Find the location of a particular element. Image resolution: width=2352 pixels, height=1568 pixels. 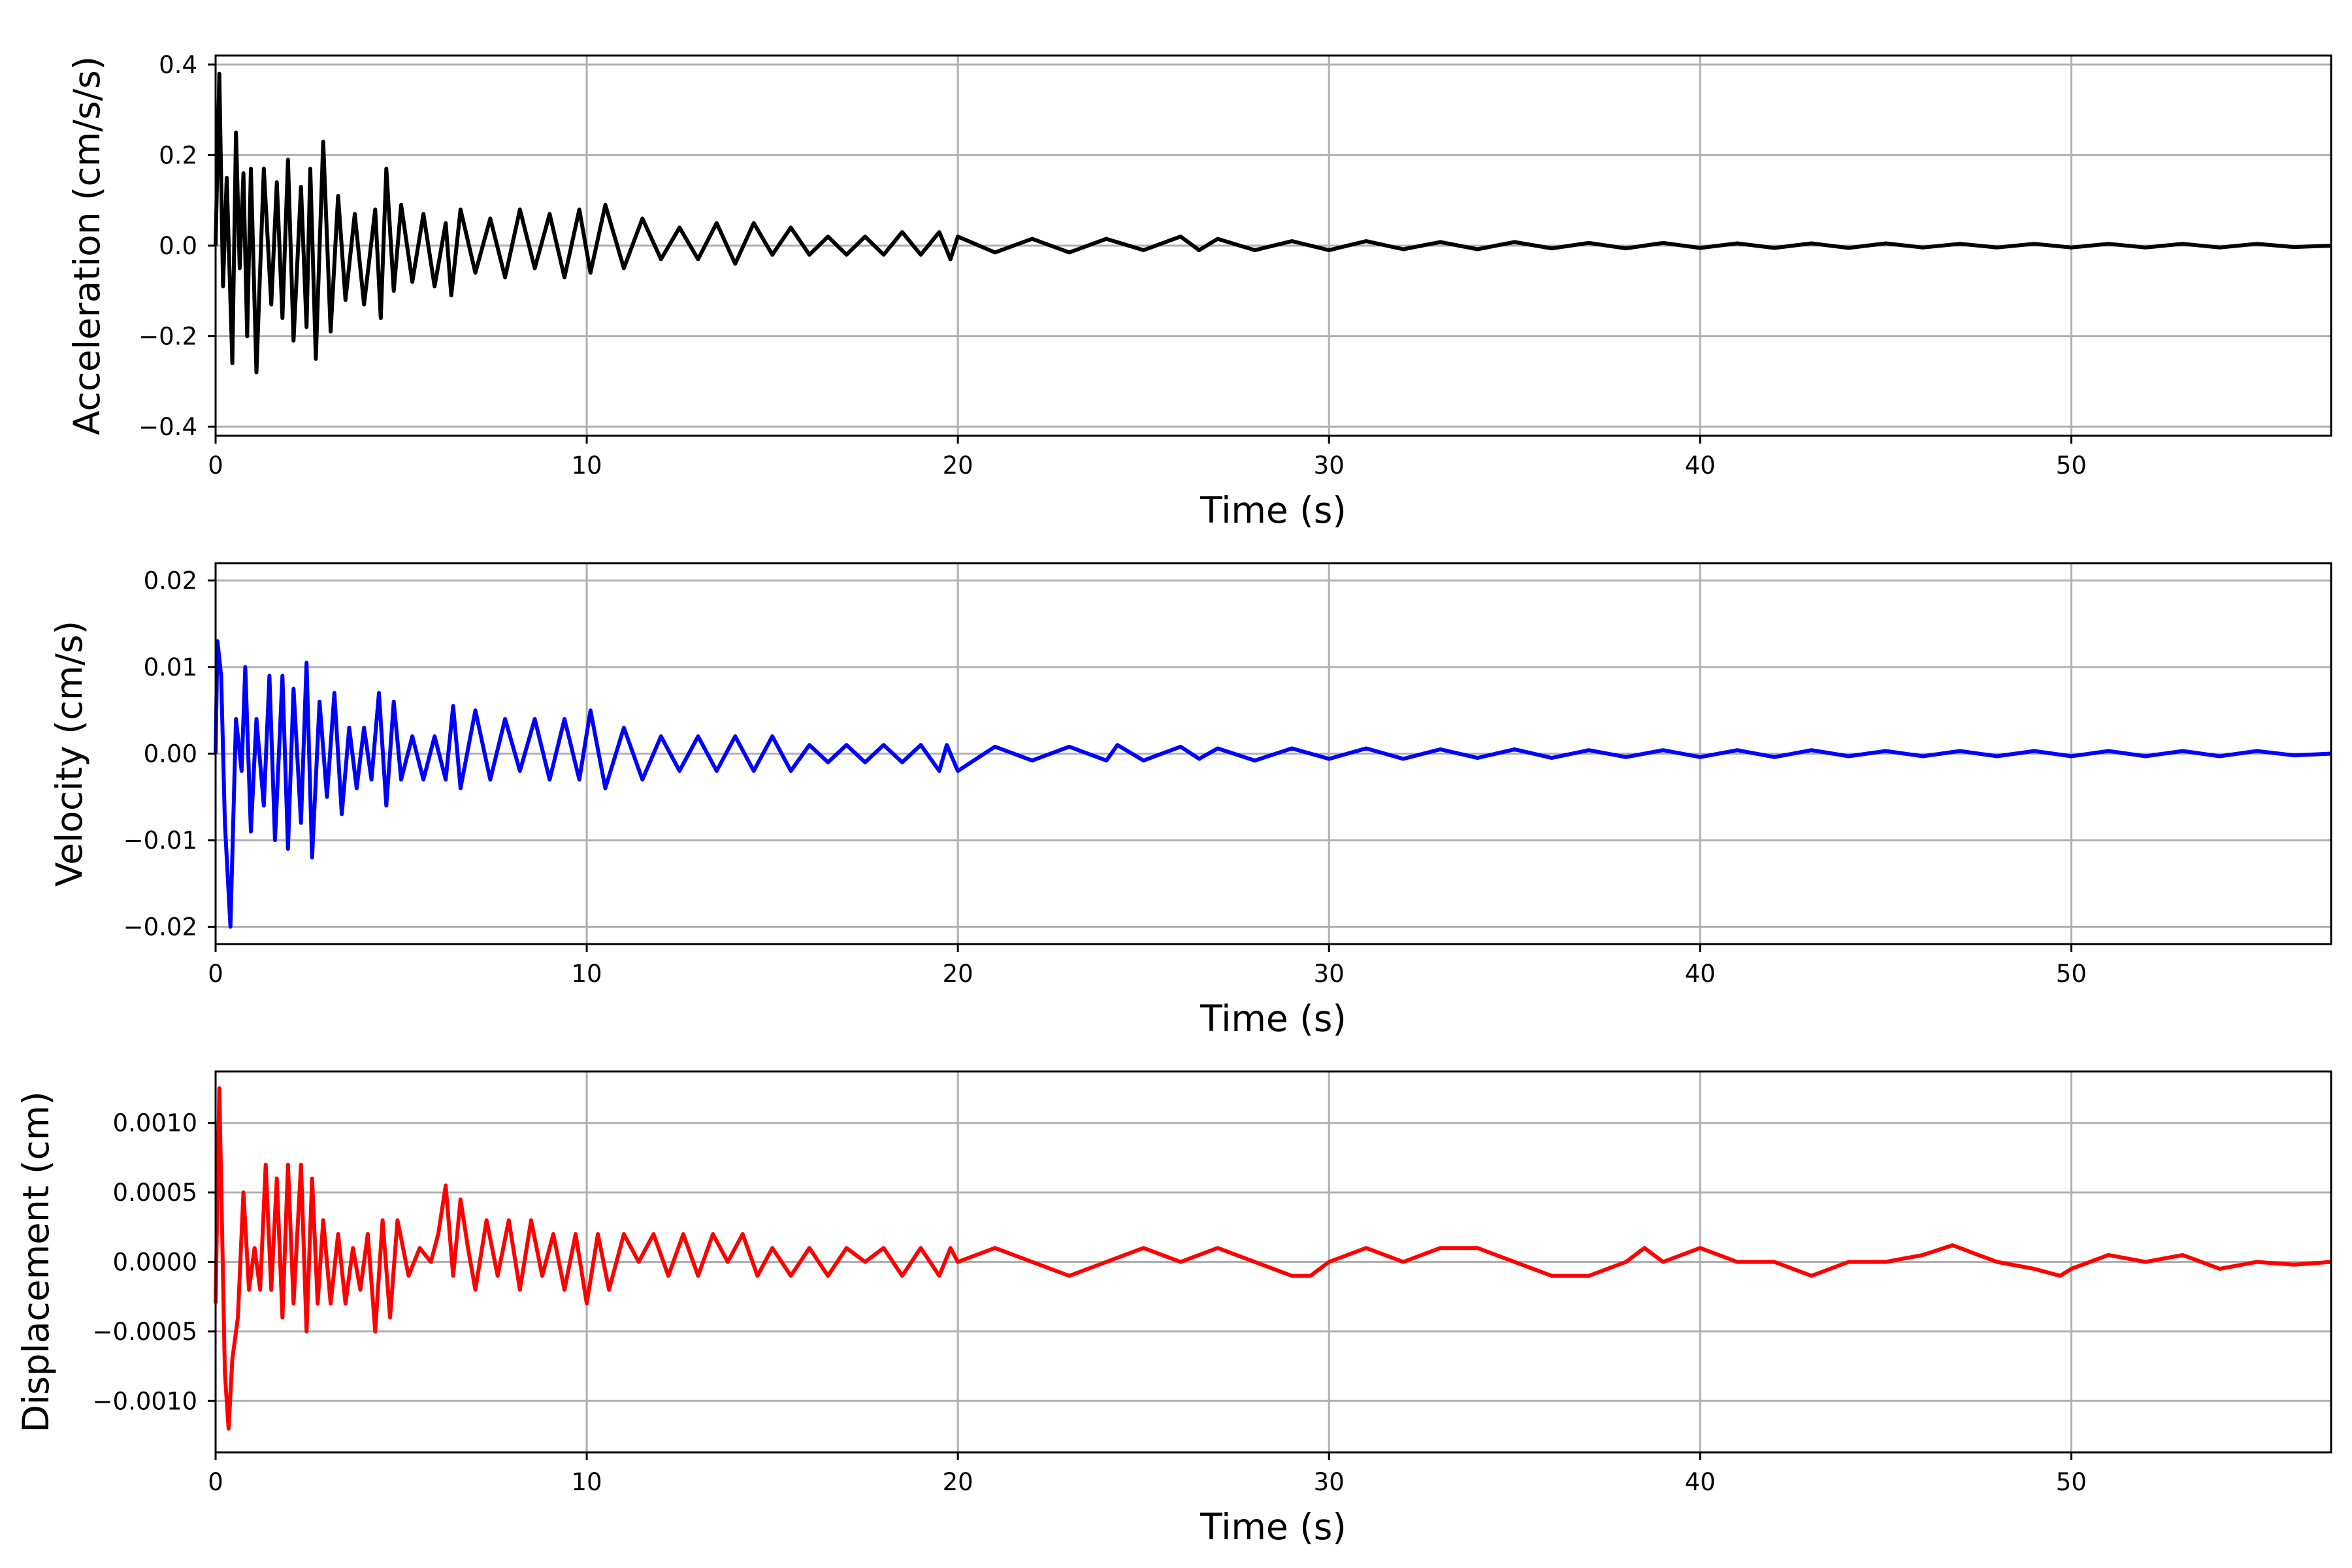

y-axis-label: Displacement (cm) is located at coordinates (36, 1261).